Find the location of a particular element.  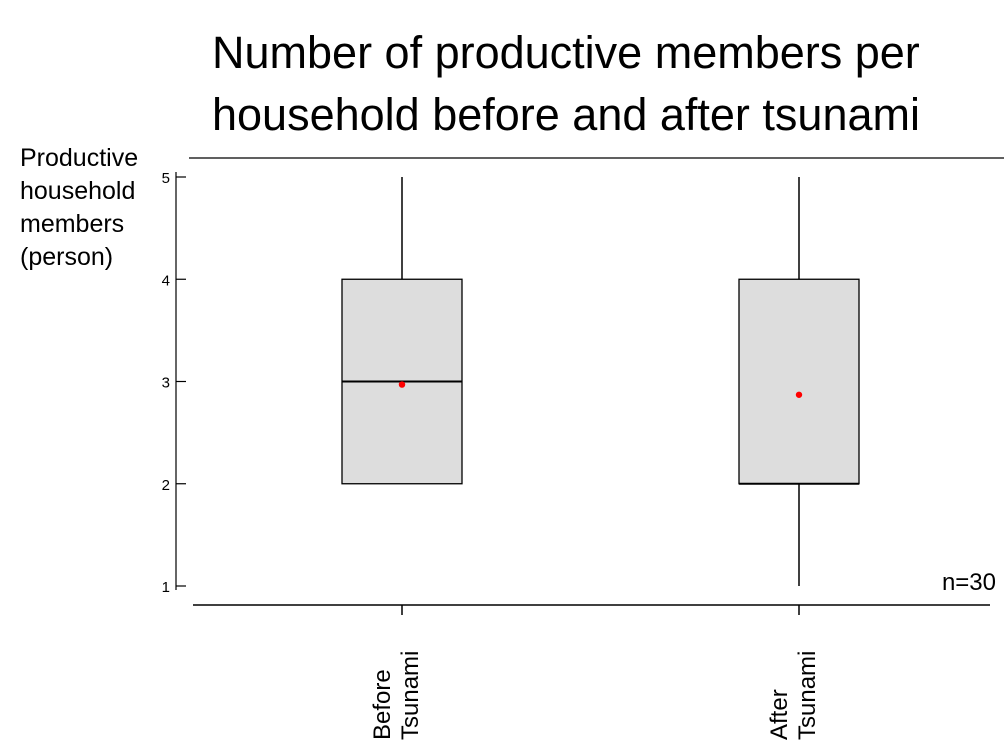

chart-title-line-2: household before and after tsunami is located at coordinates (566, 114).